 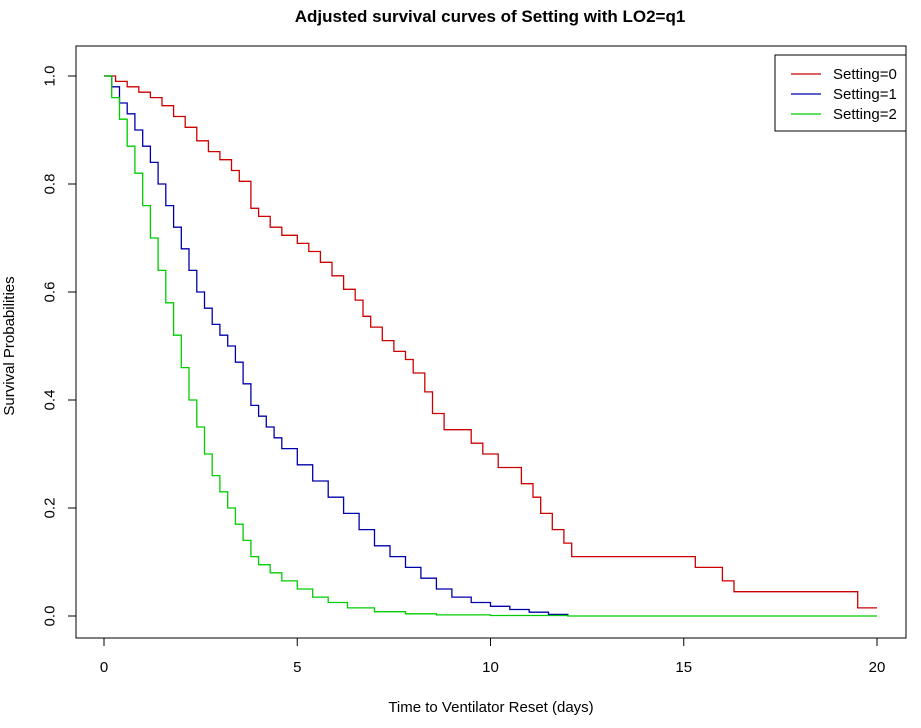 What do you see at coordinates (50, 76) in the screenshot?
I see `y-tick-label: 1.0` at bounding box center [50, 76].